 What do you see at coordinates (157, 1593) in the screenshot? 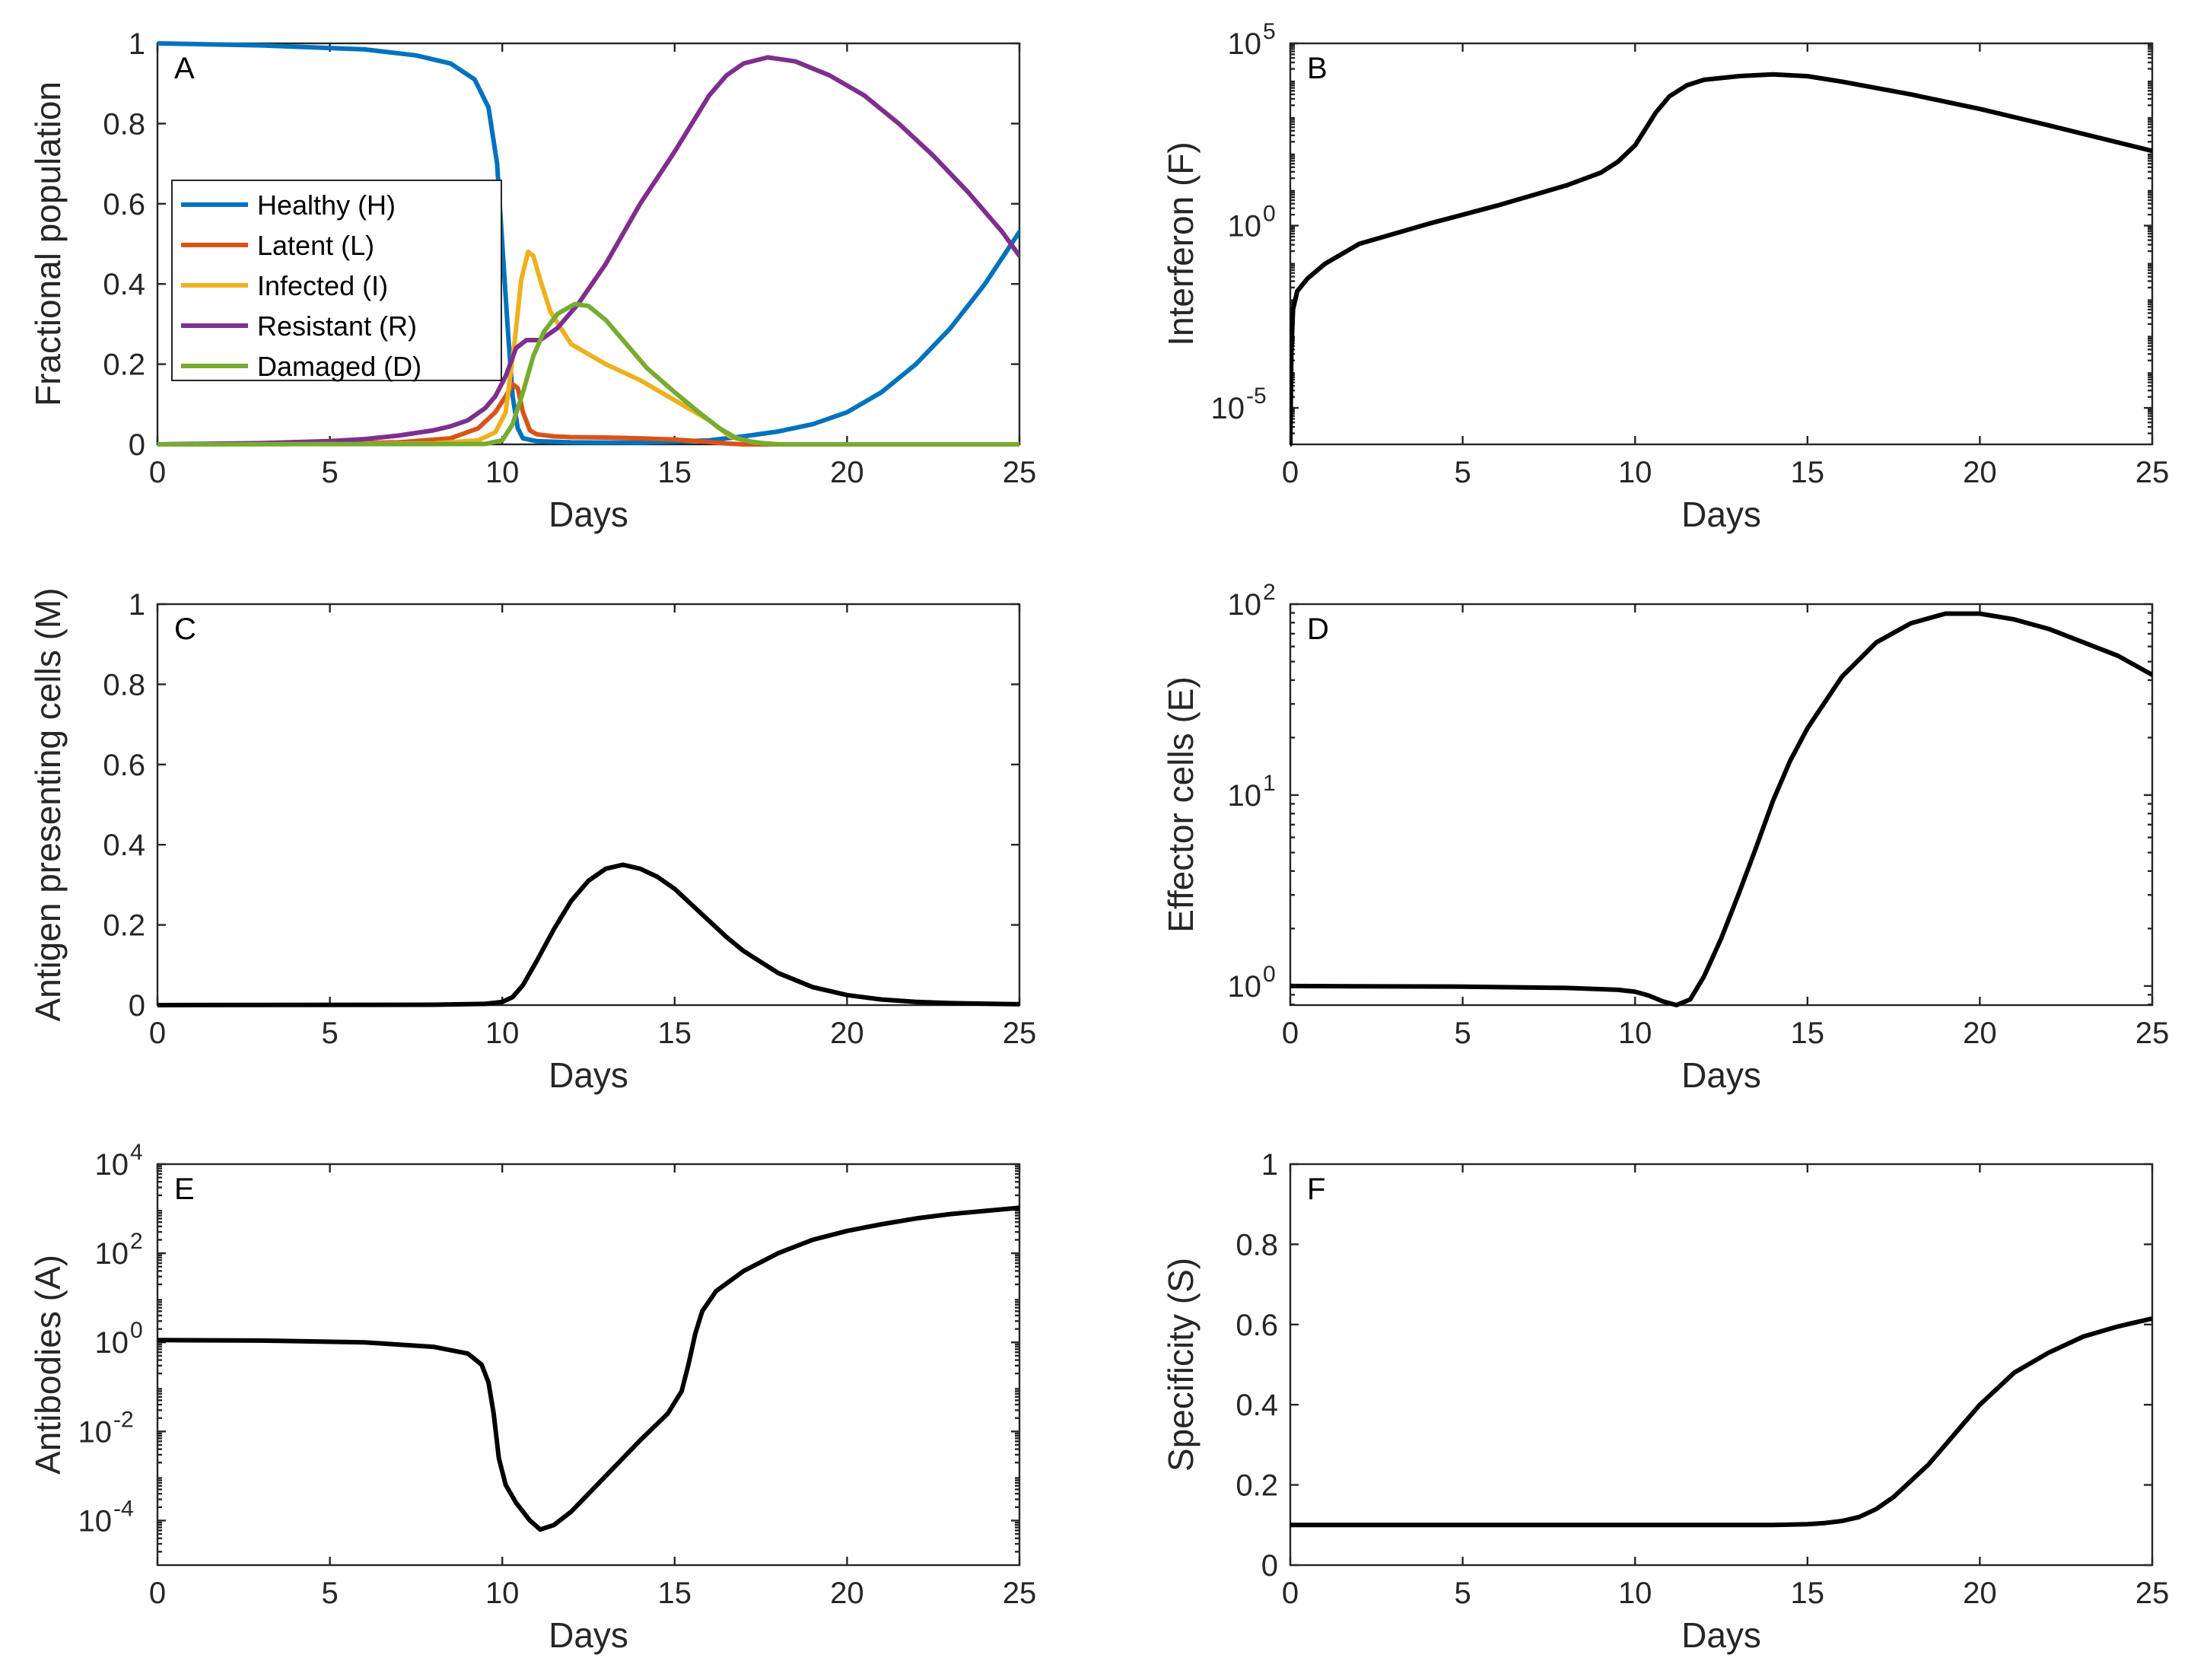
I see `x-tick-label-e: 0` at bounding box center [157, 1593].